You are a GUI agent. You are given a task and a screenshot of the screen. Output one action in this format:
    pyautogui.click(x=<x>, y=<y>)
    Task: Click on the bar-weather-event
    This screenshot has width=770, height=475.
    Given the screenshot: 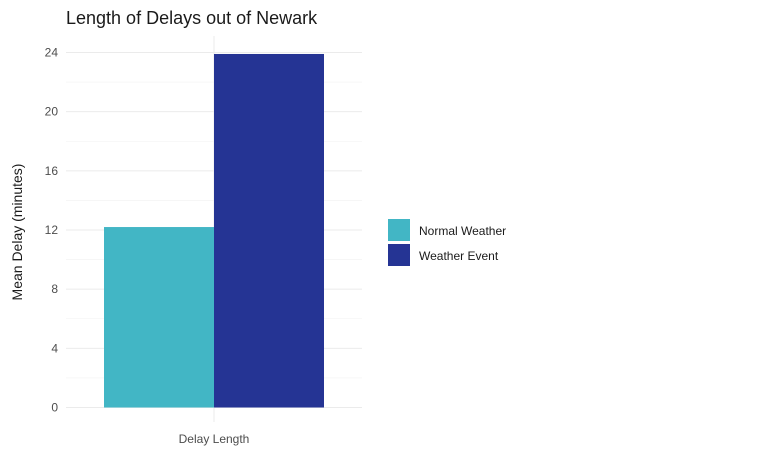 What is the action you would take?
    pyautogui.click(x=269, y=230)
    